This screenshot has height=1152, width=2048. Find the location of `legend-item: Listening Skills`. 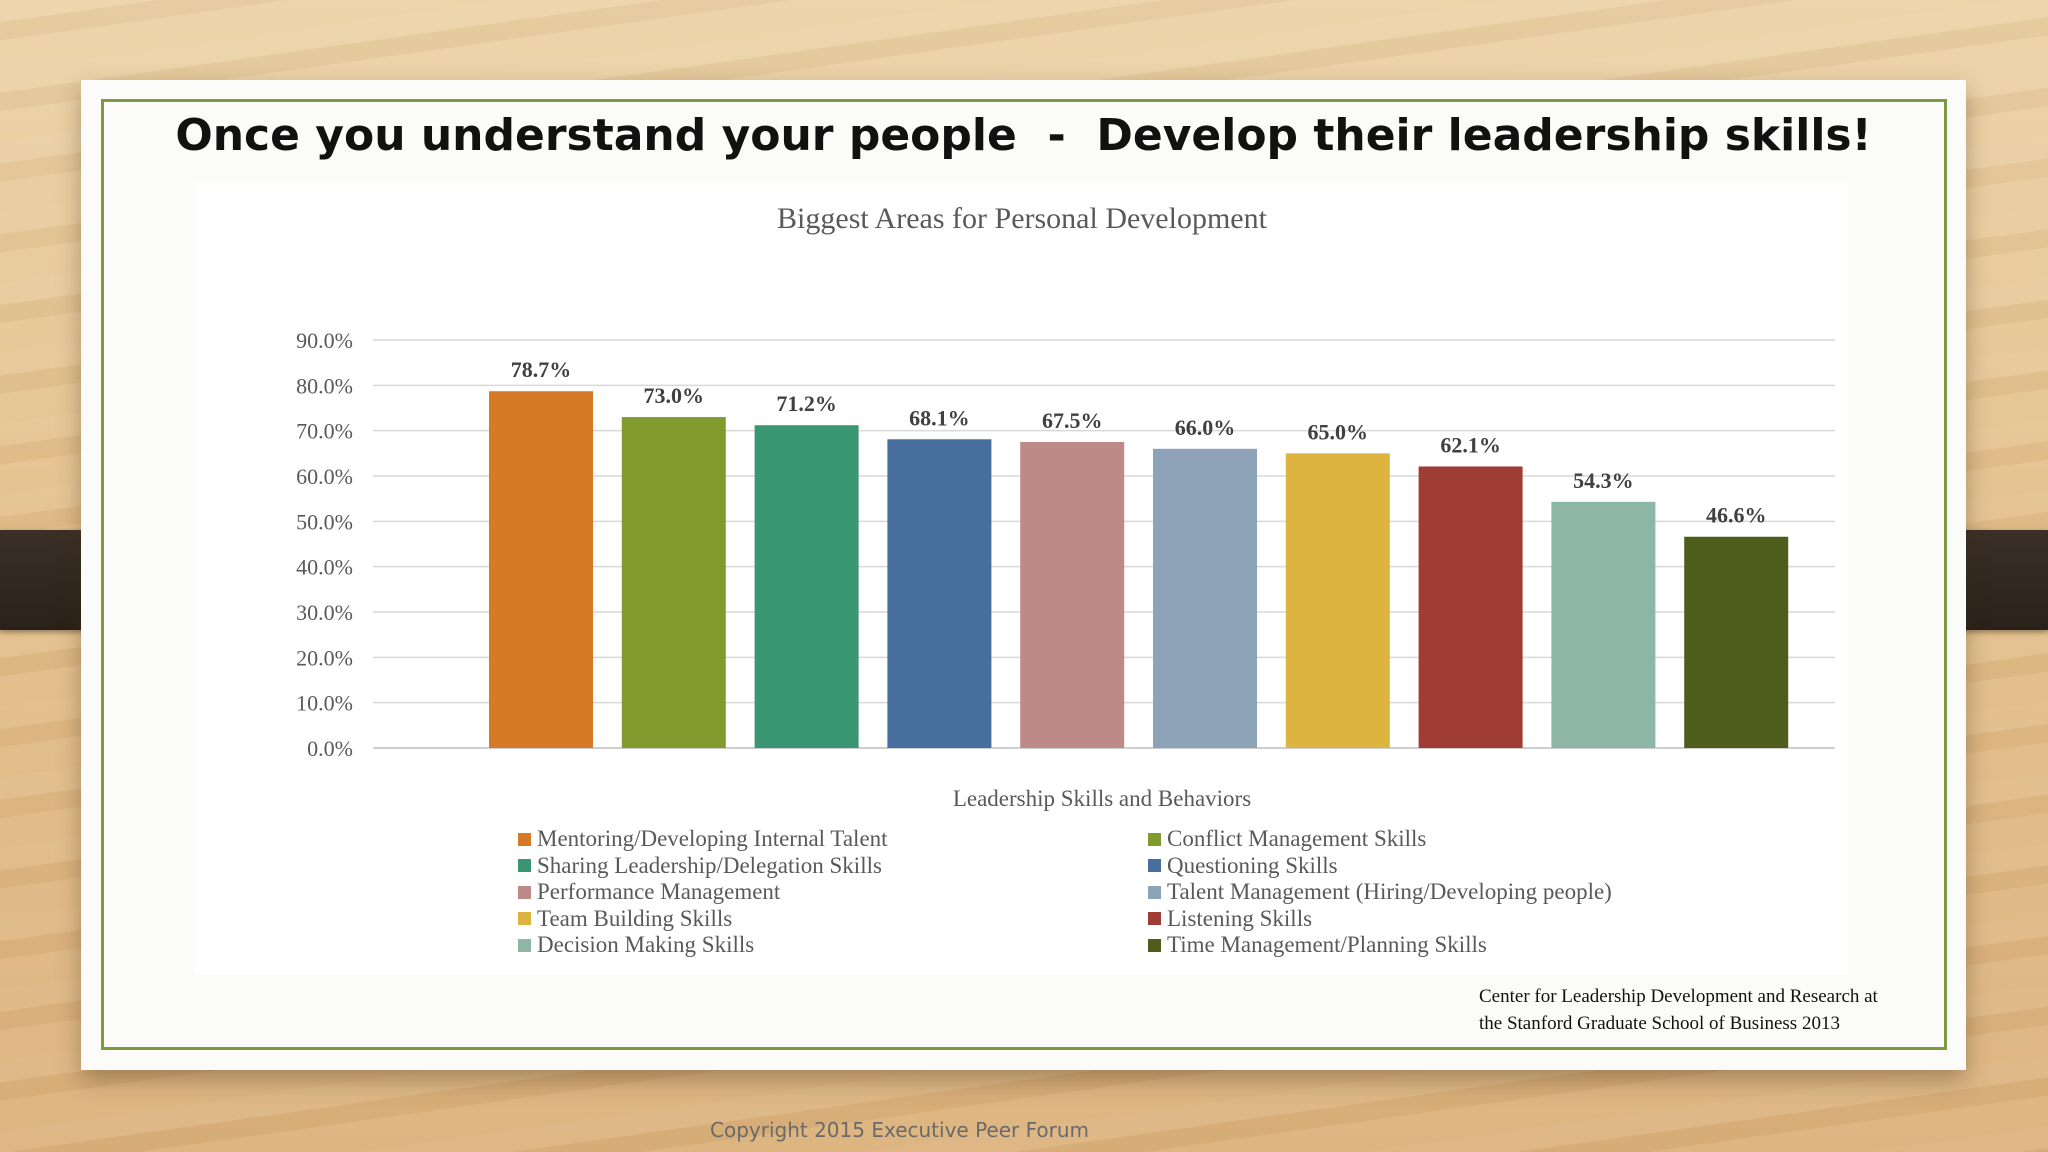

legend-item: Listening Skills is located at coordinates (1433, 919).